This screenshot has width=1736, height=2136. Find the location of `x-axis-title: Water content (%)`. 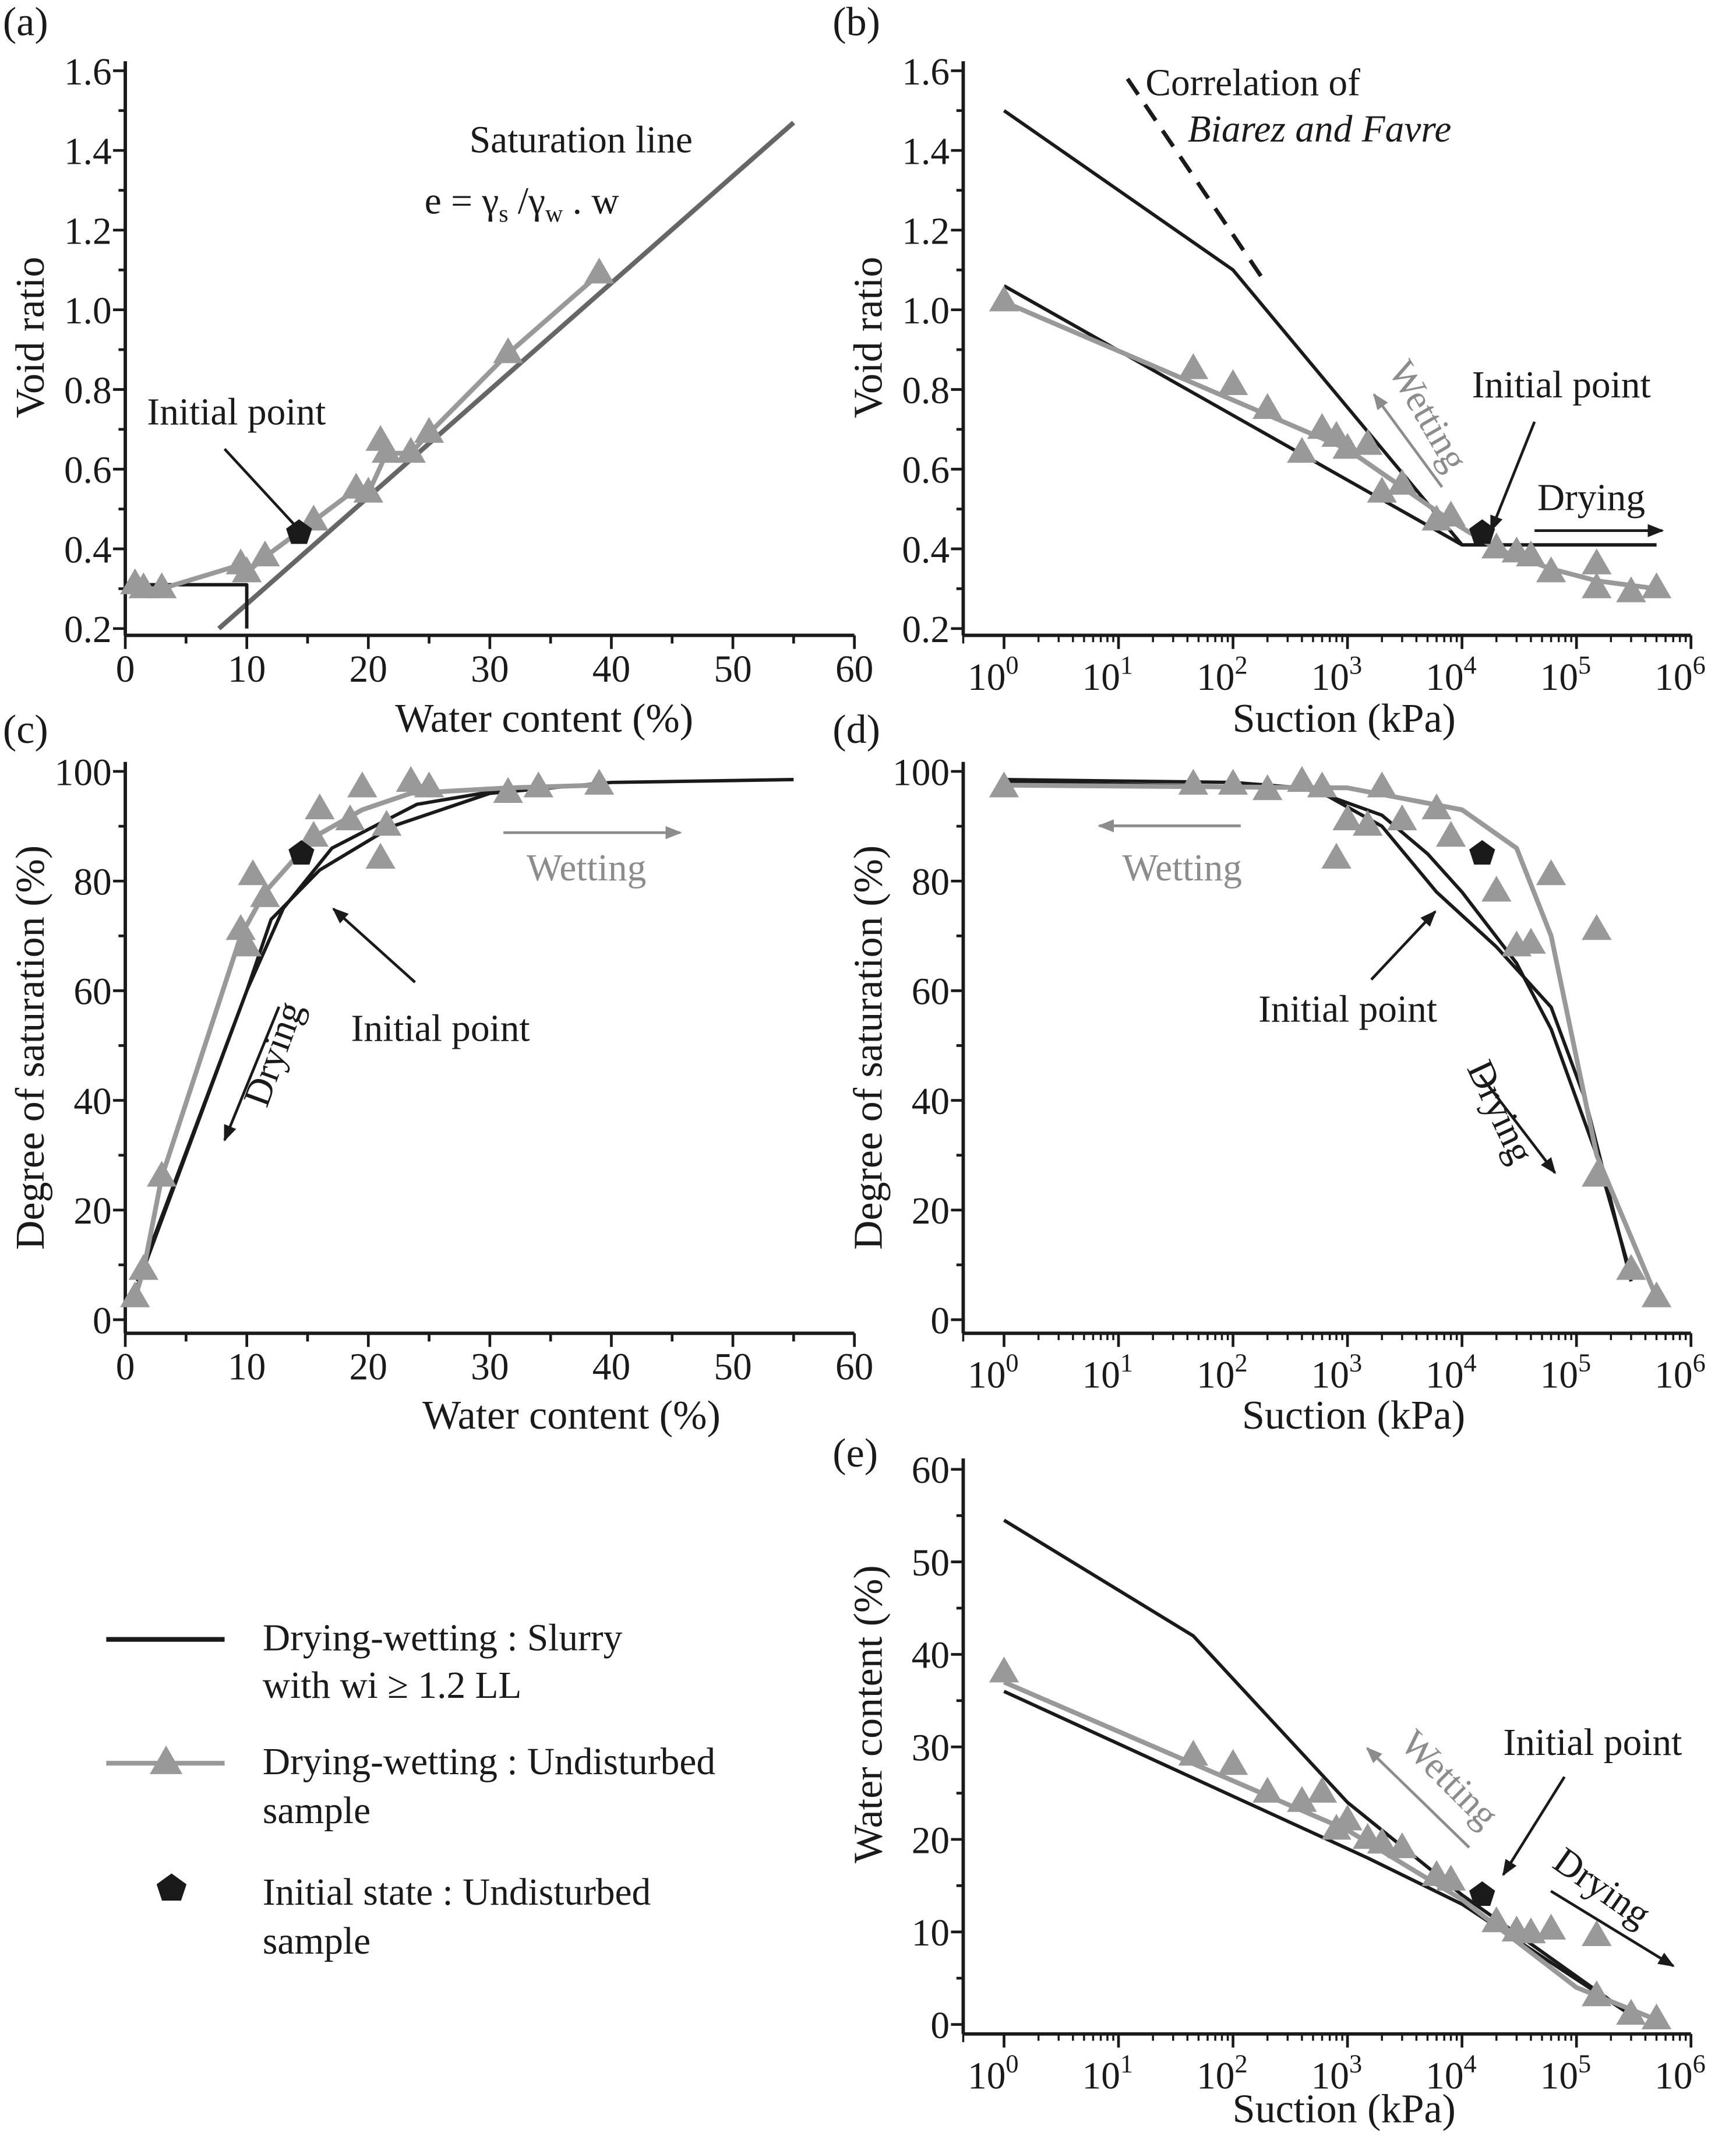

x-axis-title: Water content (%) is located at coordinates (544, 718).